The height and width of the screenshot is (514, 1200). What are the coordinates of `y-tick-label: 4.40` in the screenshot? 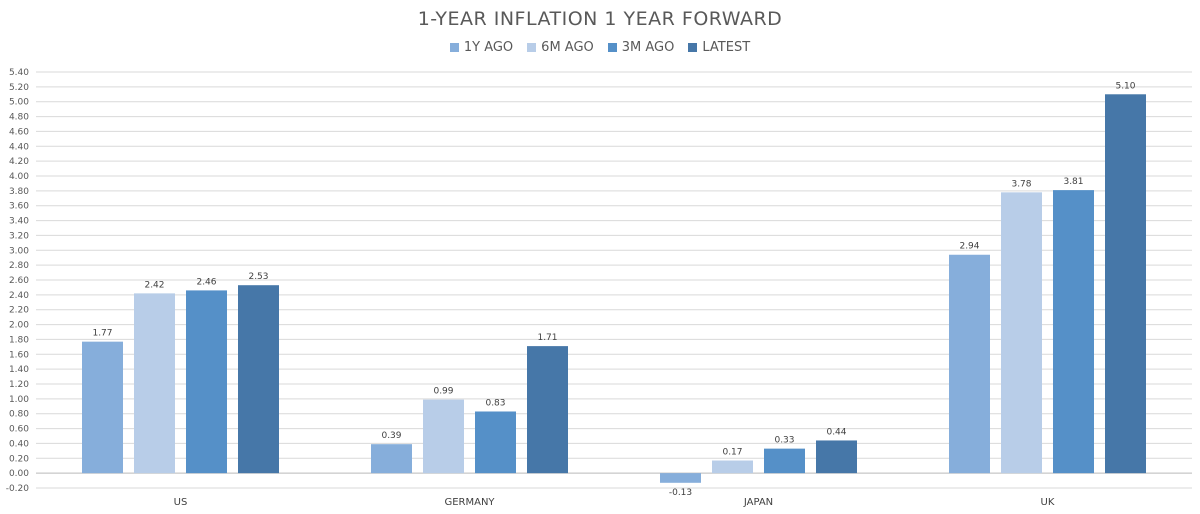 It's located at (19, 147).